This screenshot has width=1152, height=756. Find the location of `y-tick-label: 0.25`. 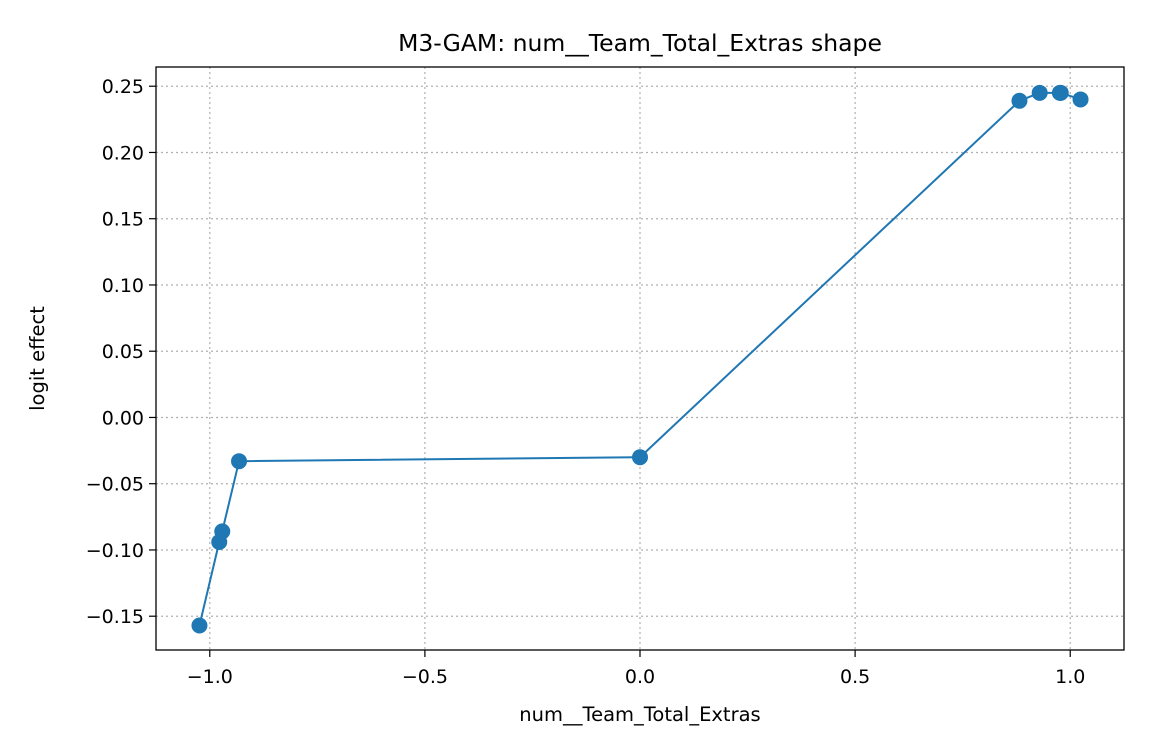

y-tick-label: 0.25 is located at coordinates (123, 87).